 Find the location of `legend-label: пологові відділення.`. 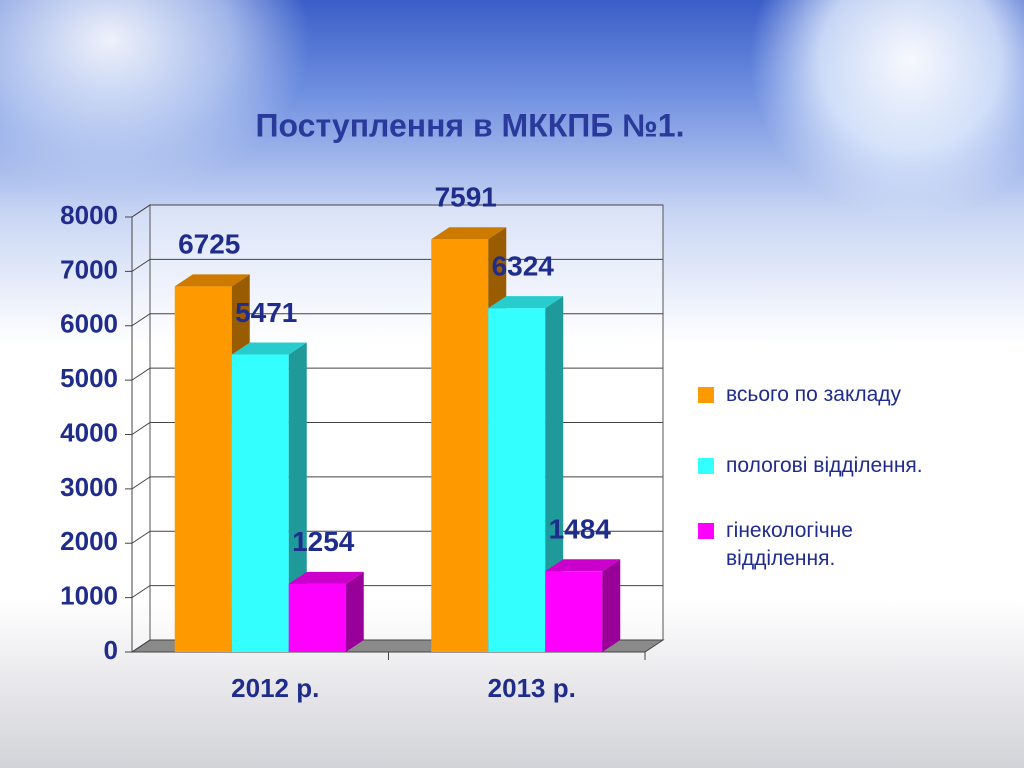

legend-label: пологові відділення. is located at coordinates (824, 465).